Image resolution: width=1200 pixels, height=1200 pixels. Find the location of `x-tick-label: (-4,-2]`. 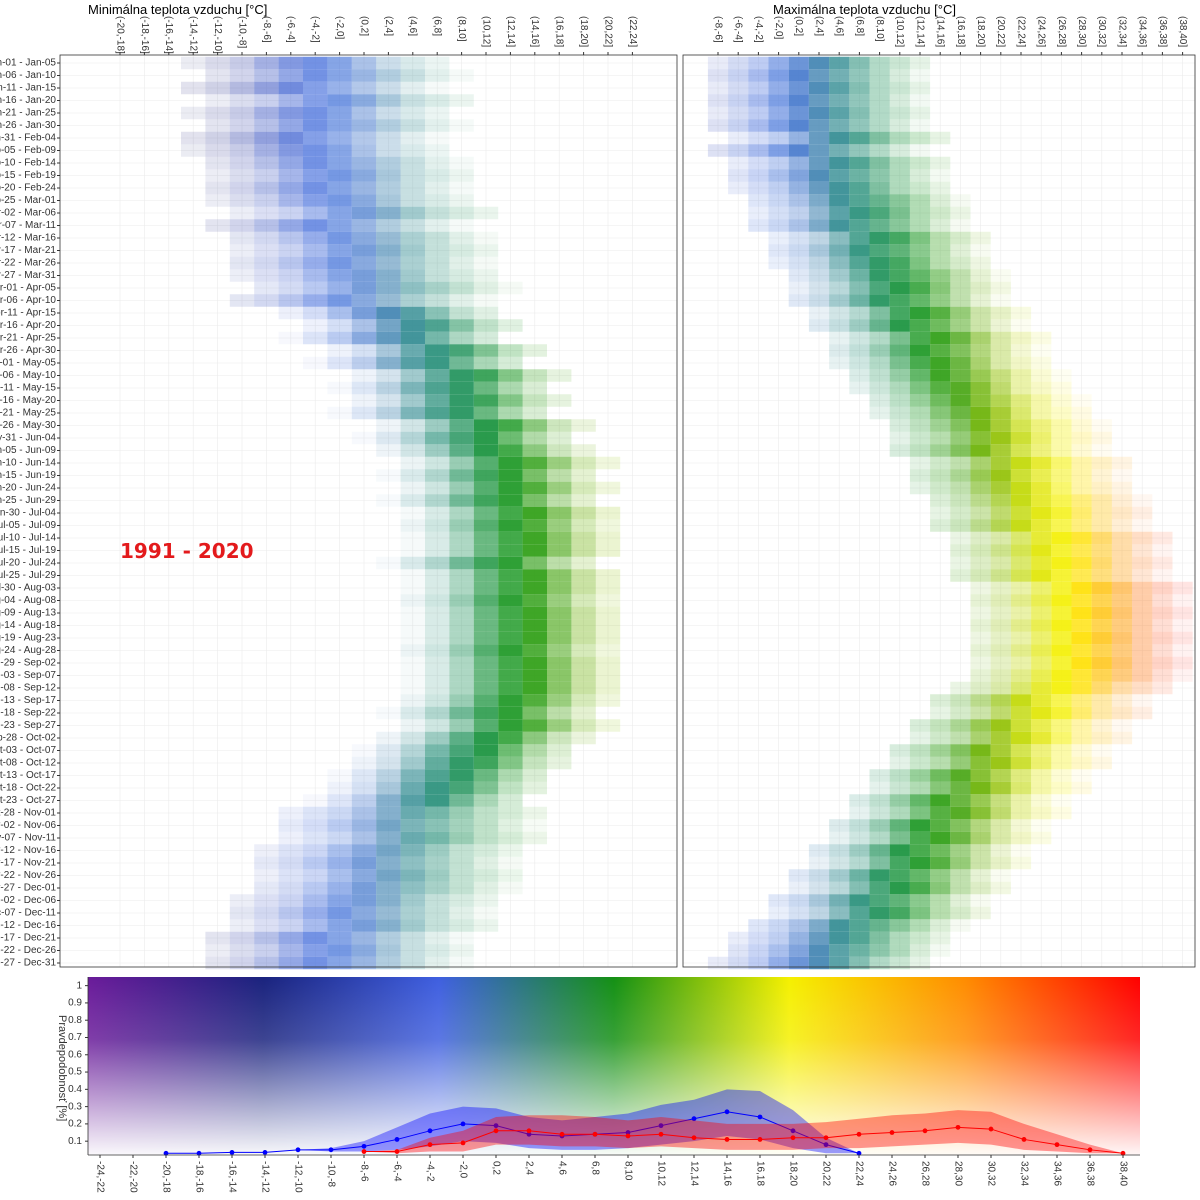

x-tick-label: (-4,-2] is located at coordinates (758, 29).